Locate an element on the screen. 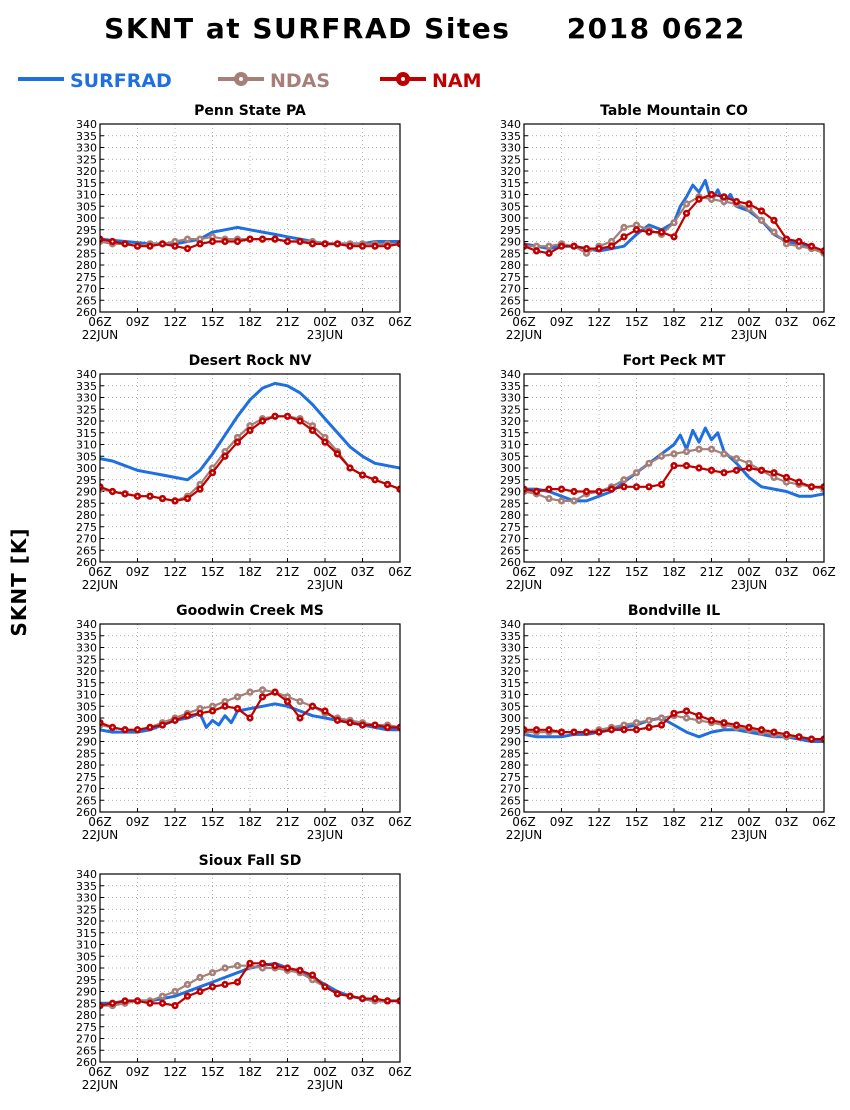 This screenshot has width=850, height=1110. y-tick-label: 265 is located at coordinates (86, 800).